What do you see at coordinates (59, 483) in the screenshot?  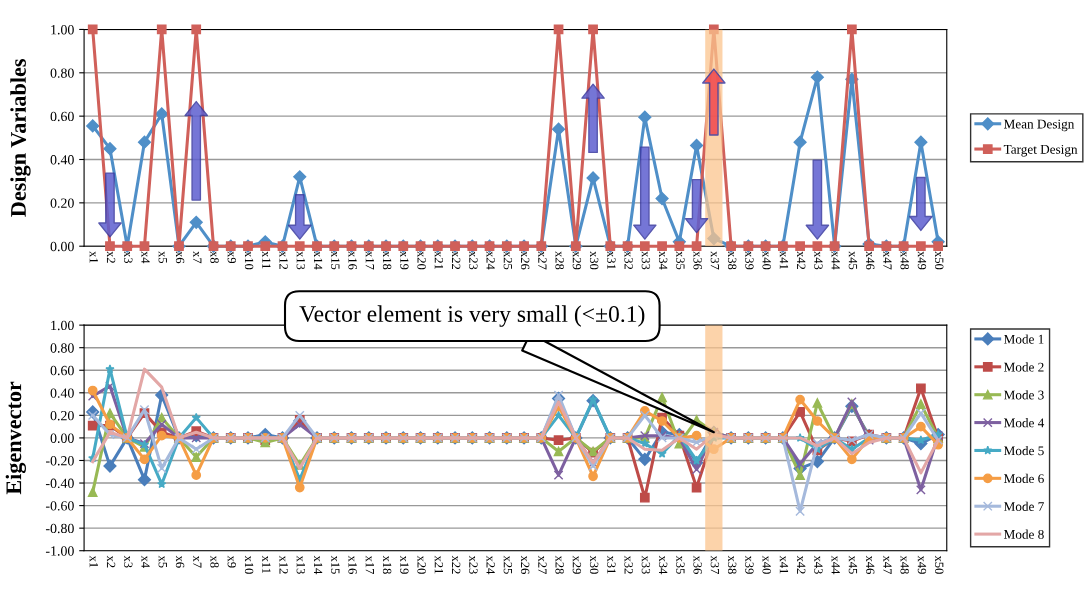 I see `y-tick-label: -0.40` at bounding box center [59, 483].